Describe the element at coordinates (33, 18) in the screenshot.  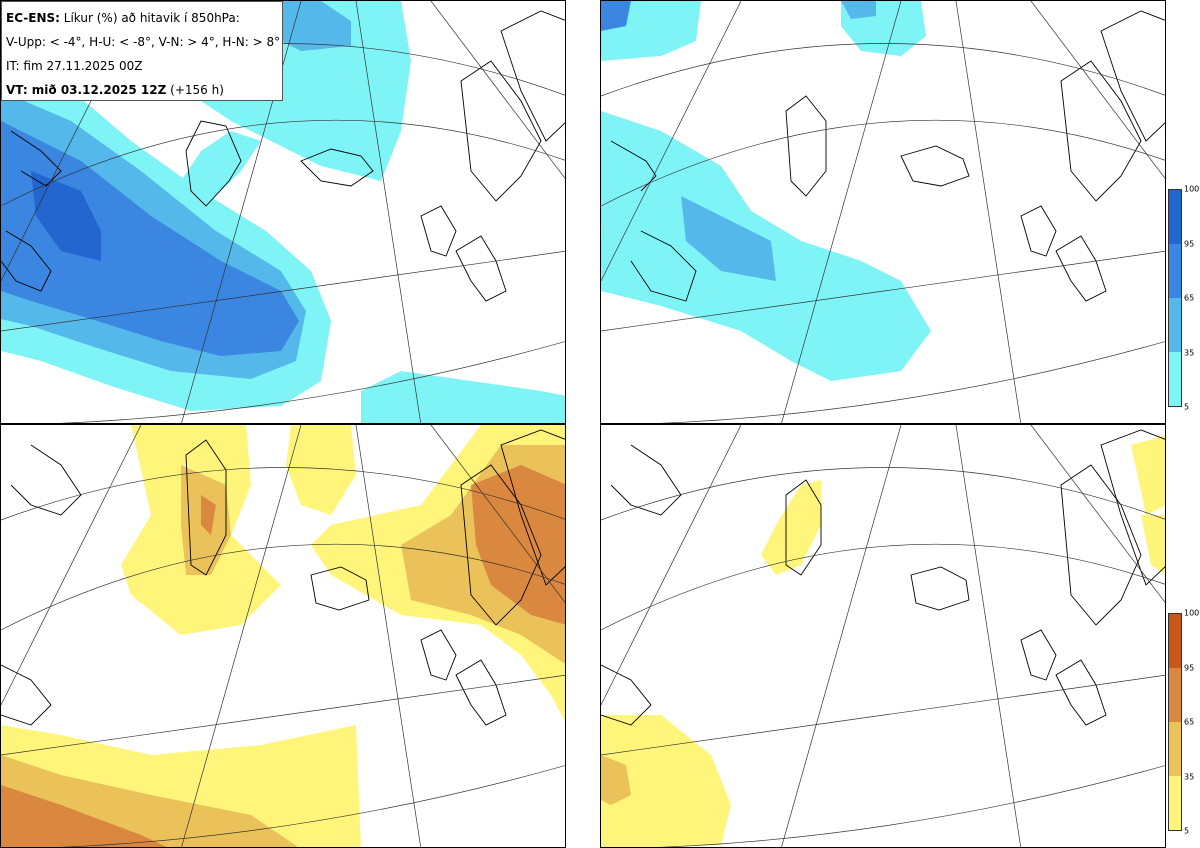
I see `model-name: EC-ENS:` at that location.